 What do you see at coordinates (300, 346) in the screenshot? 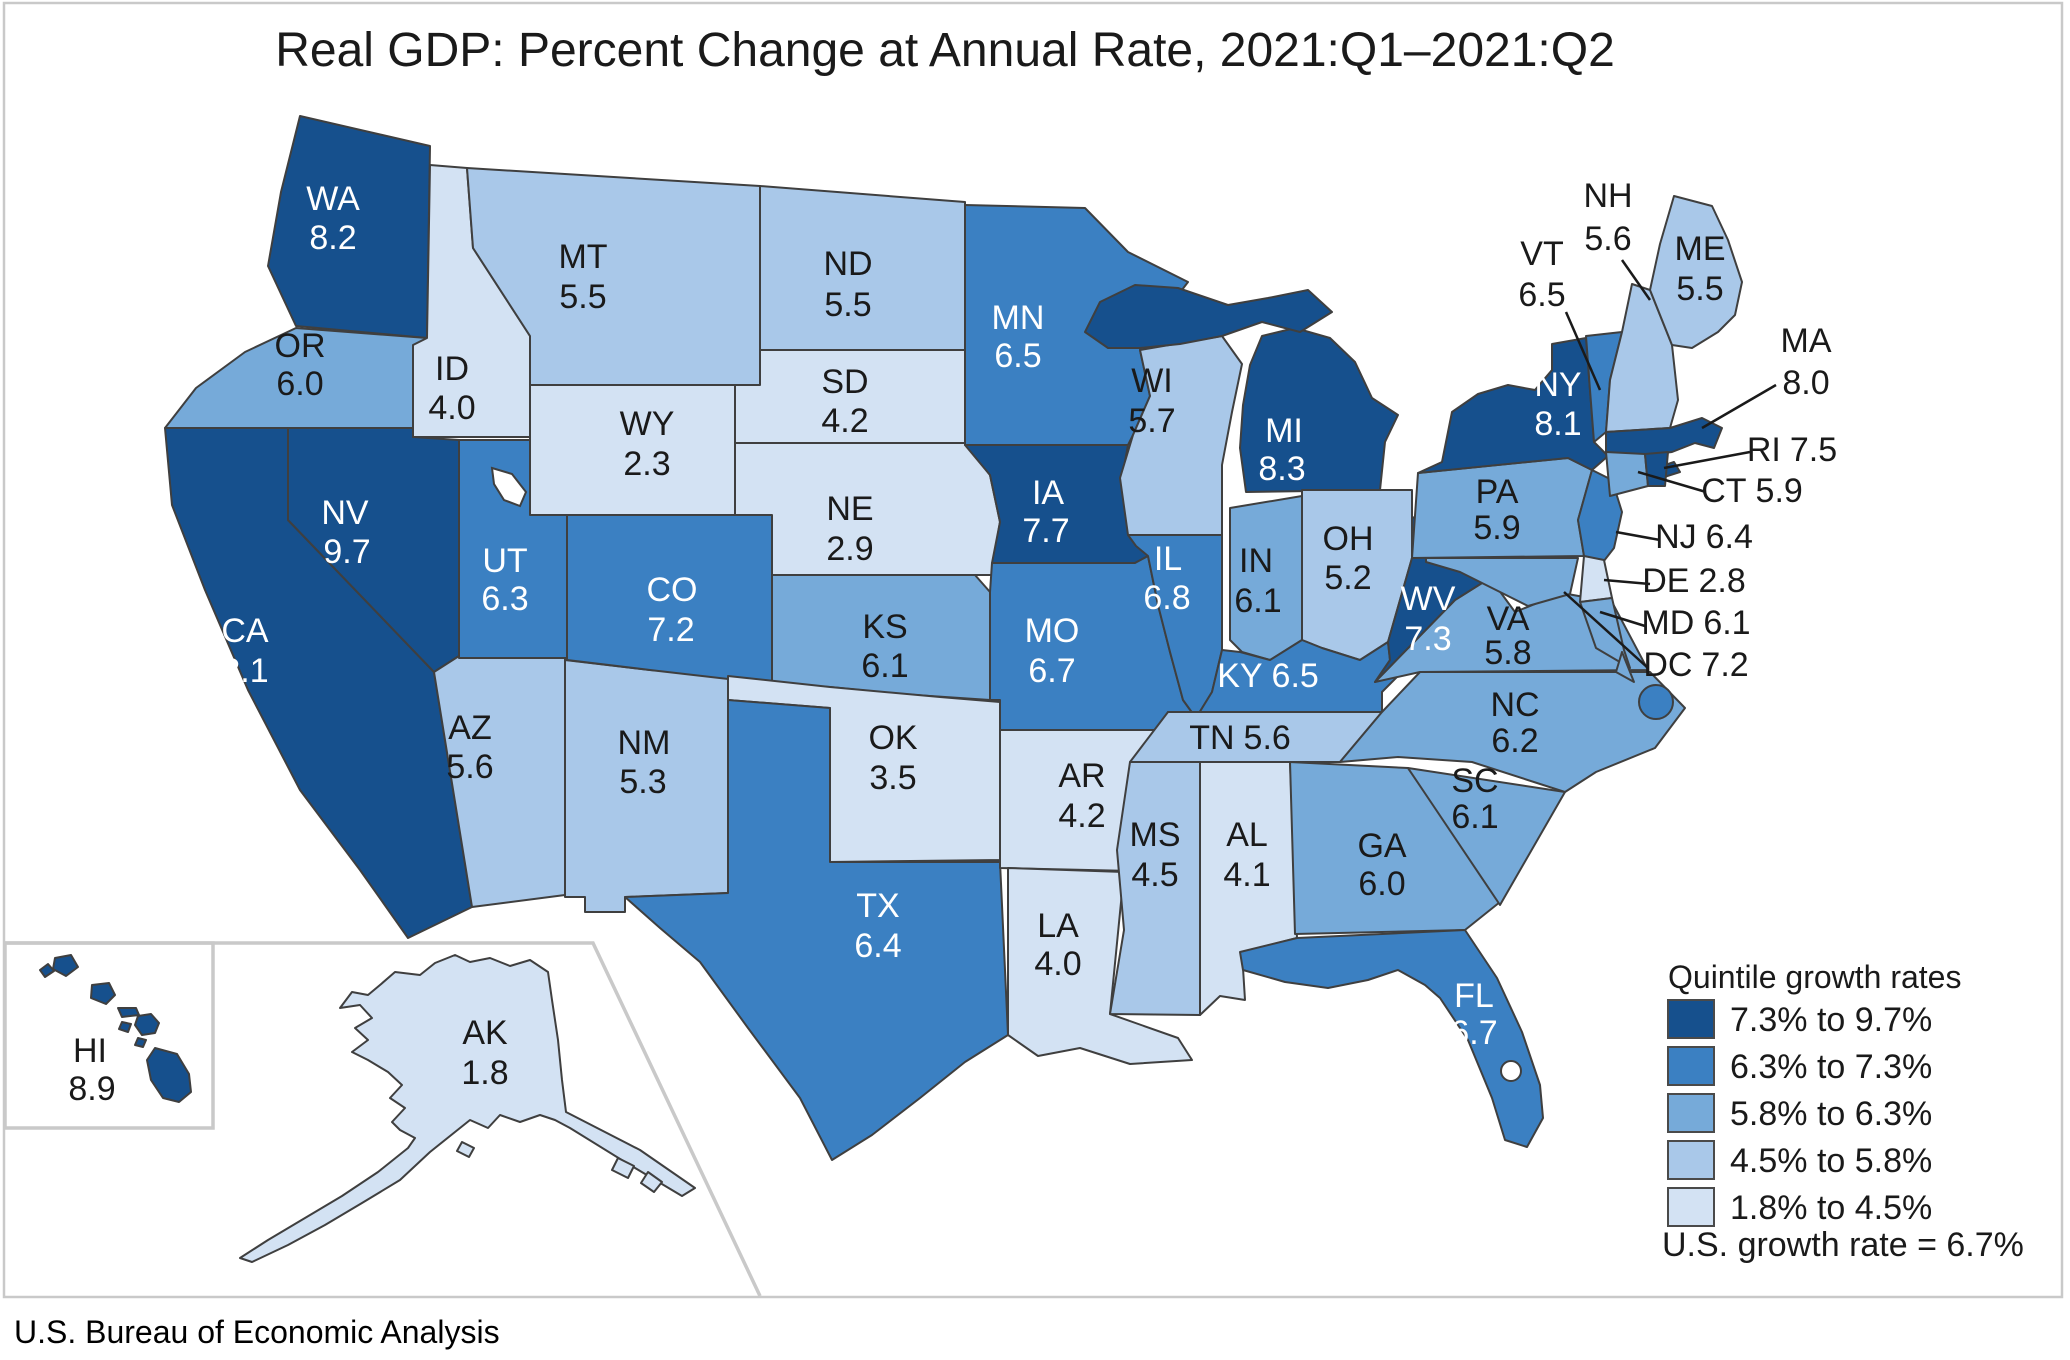
I see `svg-text: OR` at bounding box center [300, 346].